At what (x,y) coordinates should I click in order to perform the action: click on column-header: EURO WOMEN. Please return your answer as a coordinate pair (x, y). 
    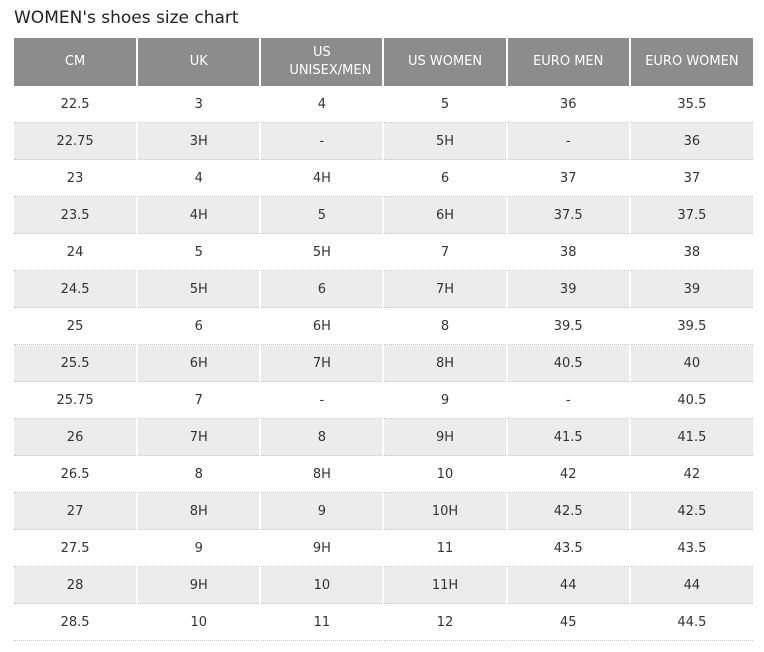
    Looking at the image, I should click on (690, 62).